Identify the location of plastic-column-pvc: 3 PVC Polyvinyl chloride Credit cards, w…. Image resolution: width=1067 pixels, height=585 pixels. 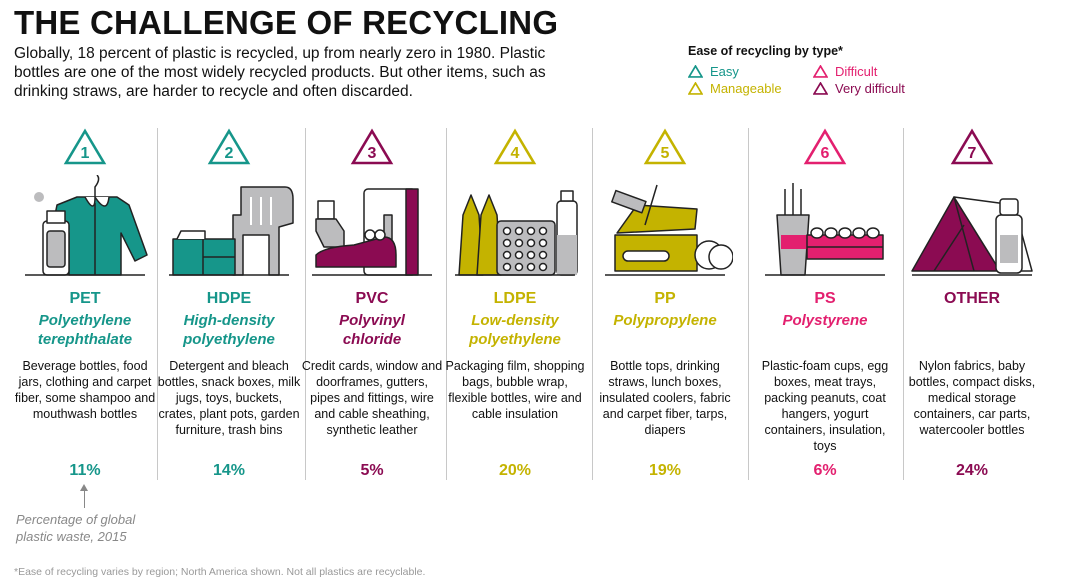
(372, 303).